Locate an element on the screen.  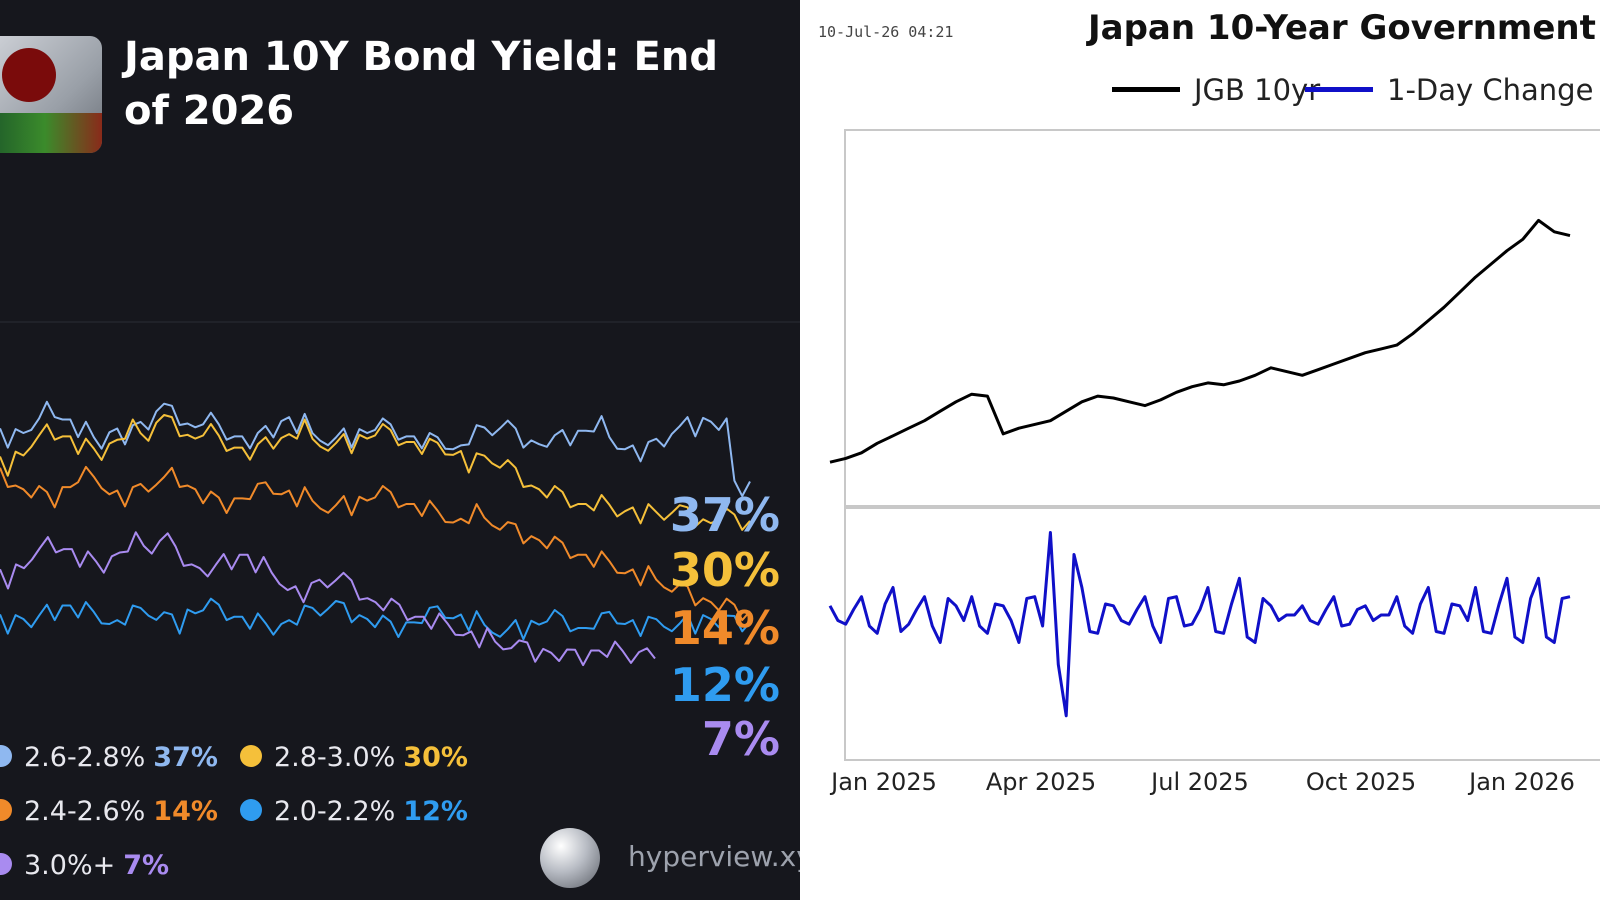
latest-value-label: 14% is located at coordinates (724, 628).